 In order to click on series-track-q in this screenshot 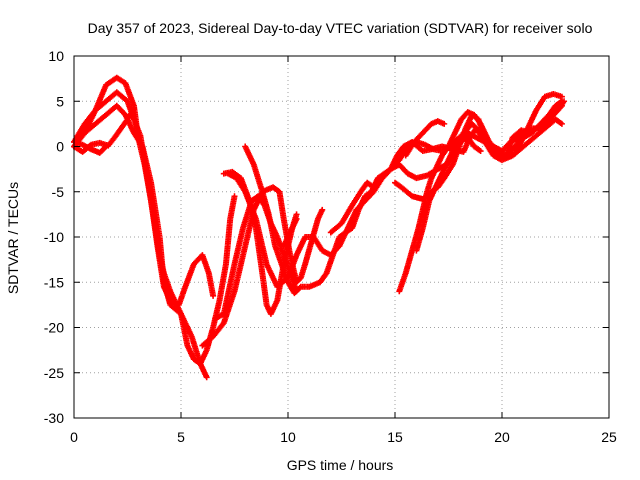, I will do `click(534, 130)`.